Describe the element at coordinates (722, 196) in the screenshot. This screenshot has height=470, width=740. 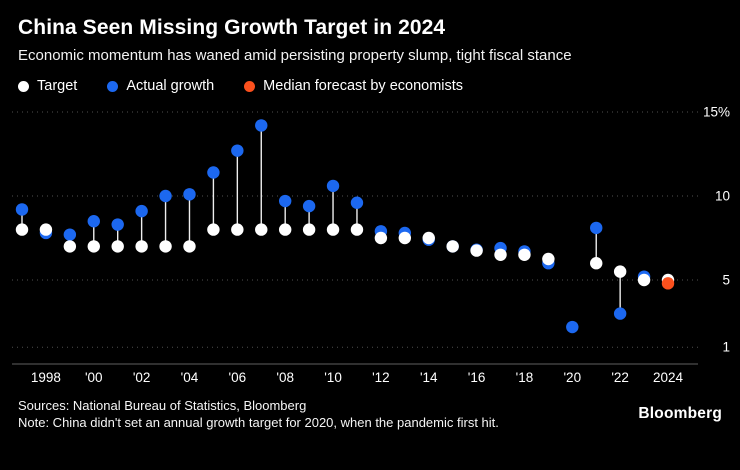
I see `y-tick-label: 10` at that location.